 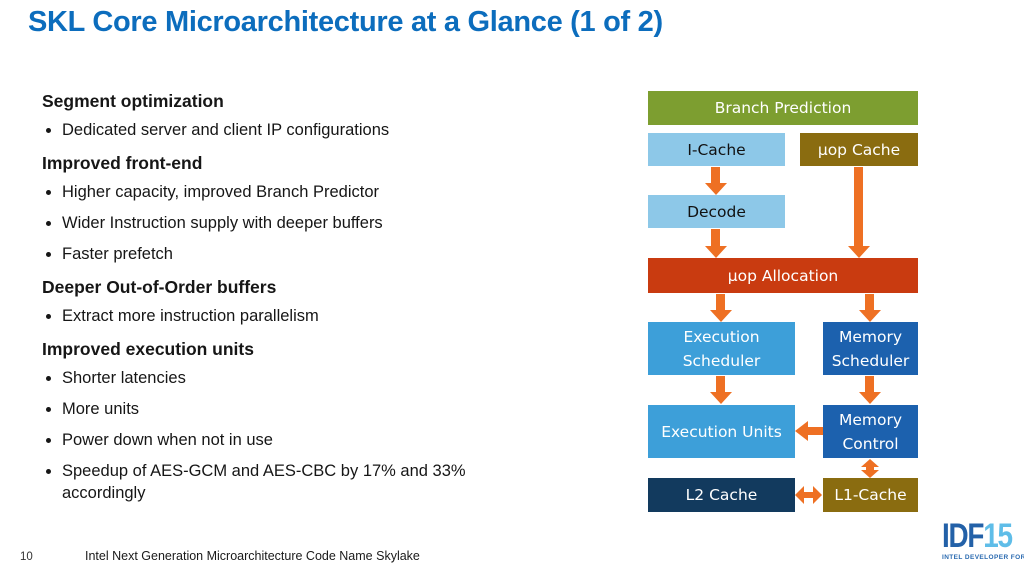 I want to click on block-memory-control: Memory Control, so click(x=870, y=431).